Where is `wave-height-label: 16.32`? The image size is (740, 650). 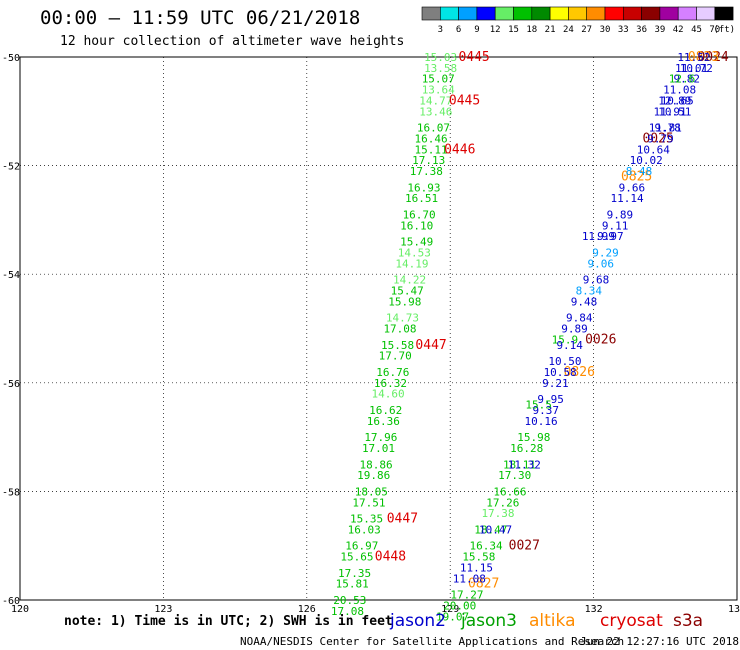
wave-height-label: 16.32 is located at coordinates (390, 383).